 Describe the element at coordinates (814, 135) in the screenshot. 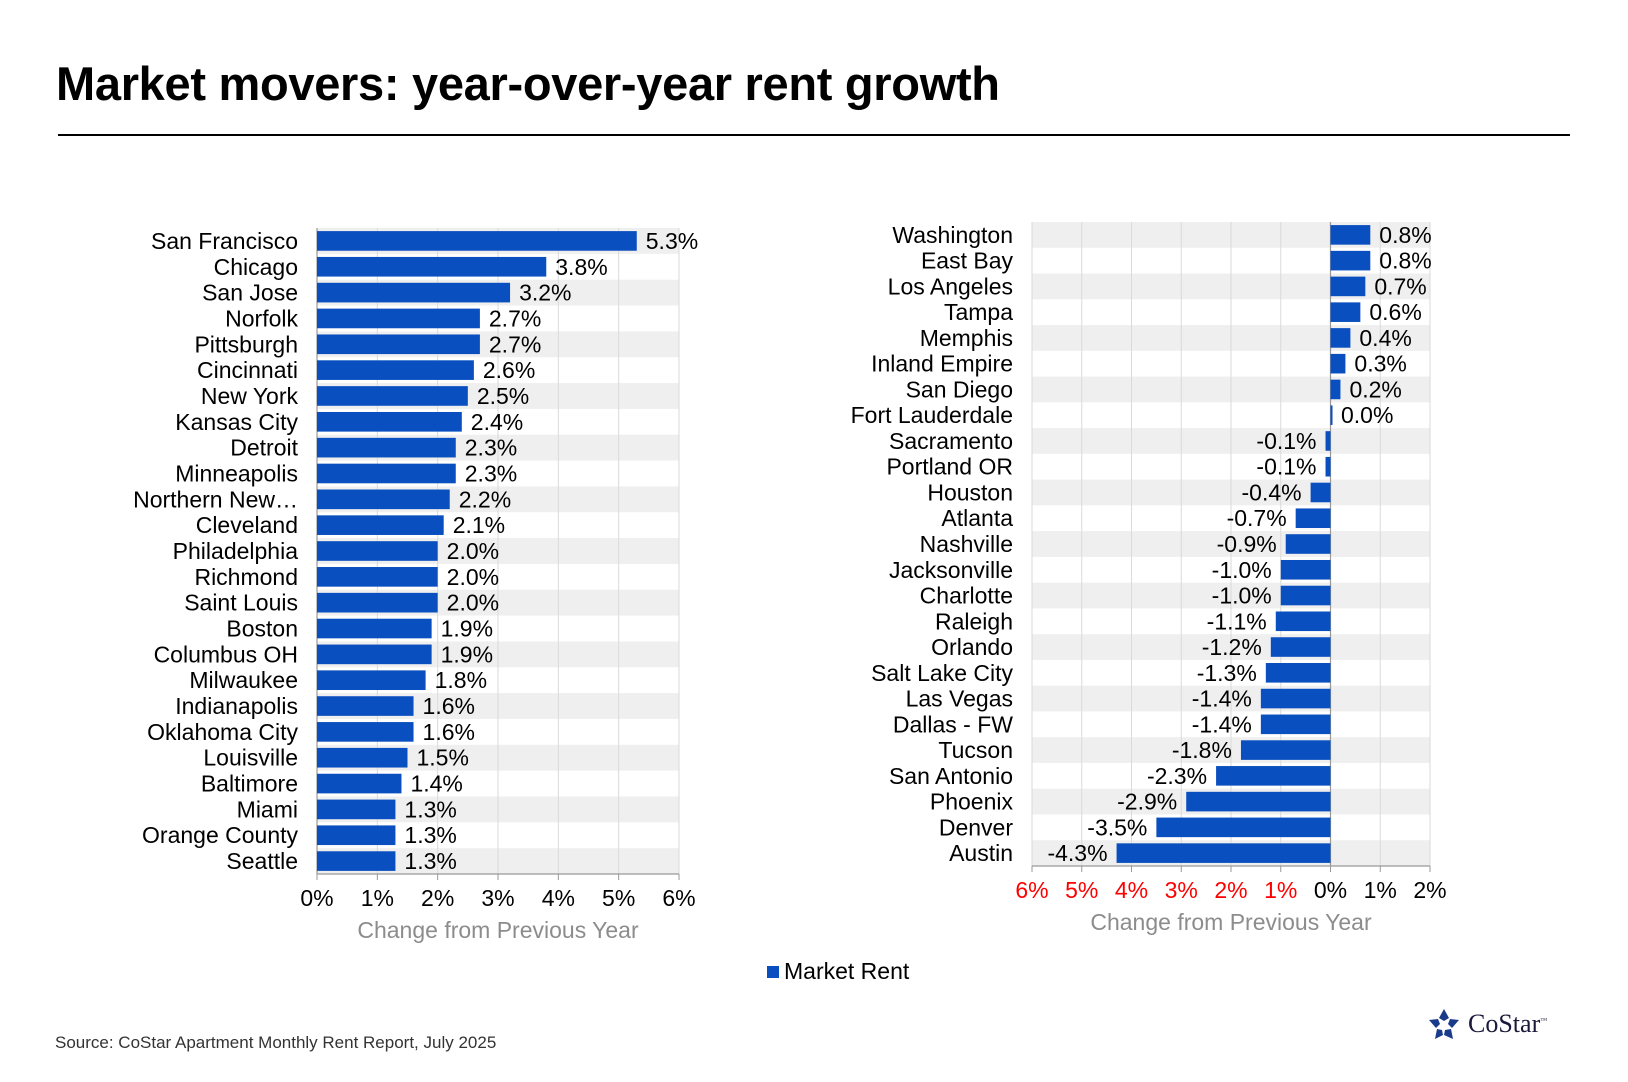

I see `title-divider` at that location.